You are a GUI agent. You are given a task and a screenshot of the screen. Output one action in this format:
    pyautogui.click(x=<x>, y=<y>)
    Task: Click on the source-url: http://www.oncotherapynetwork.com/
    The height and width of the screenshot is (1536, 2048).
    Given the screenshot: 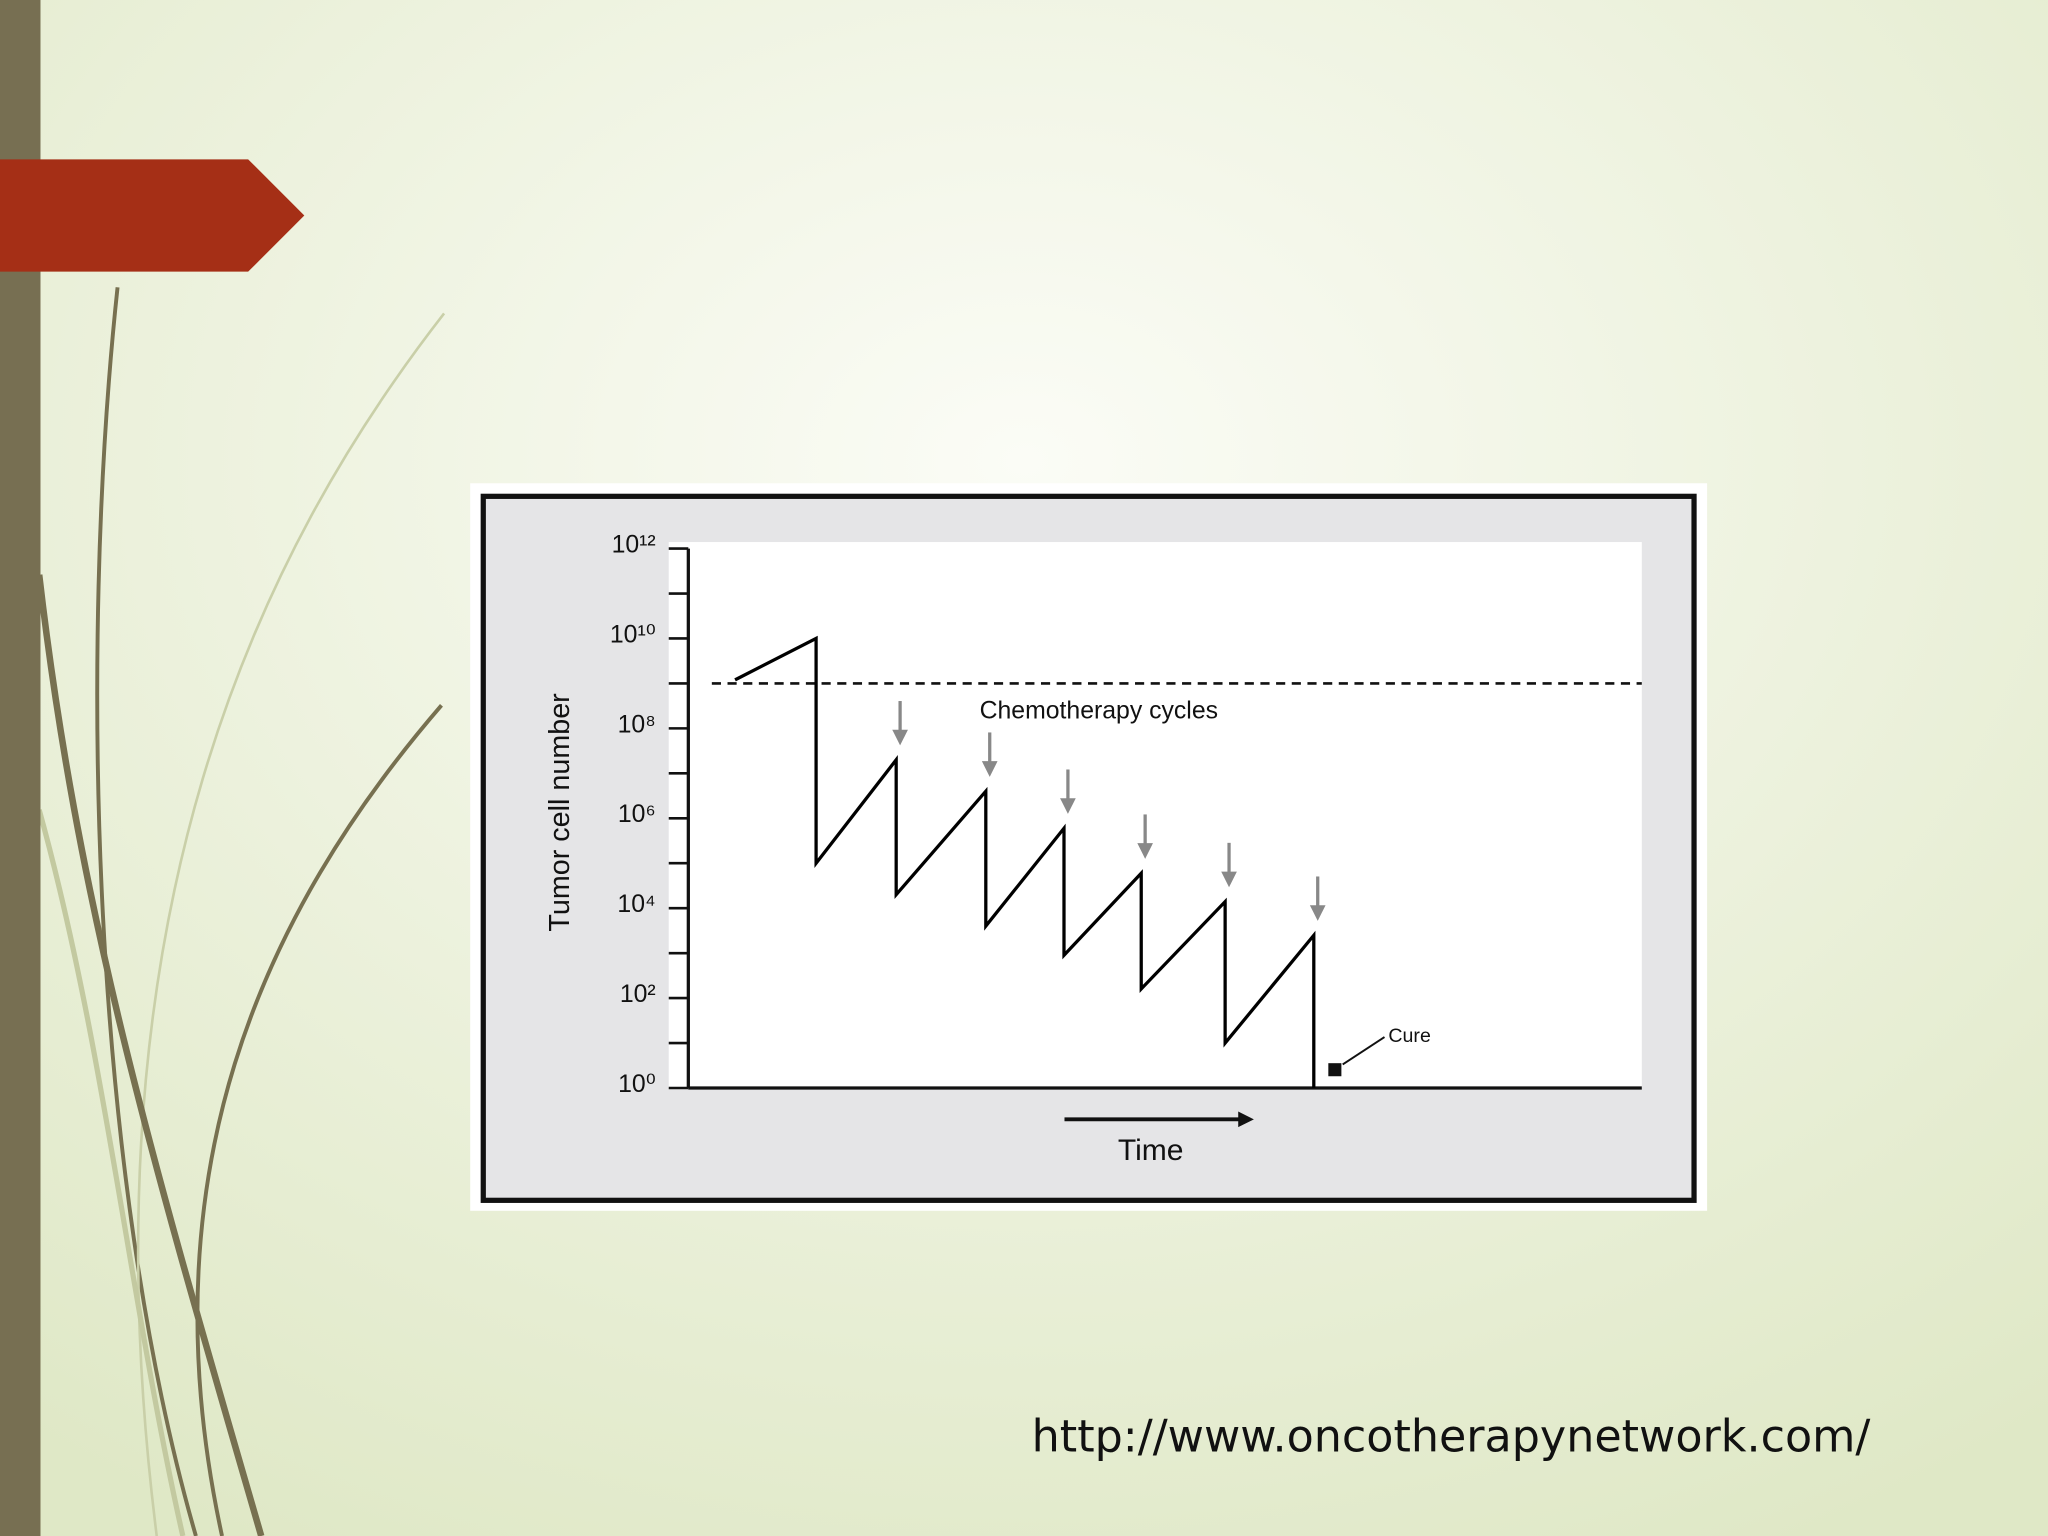 What is the action you would take?
    pyautogui.click(x=1451, y=1436)
    